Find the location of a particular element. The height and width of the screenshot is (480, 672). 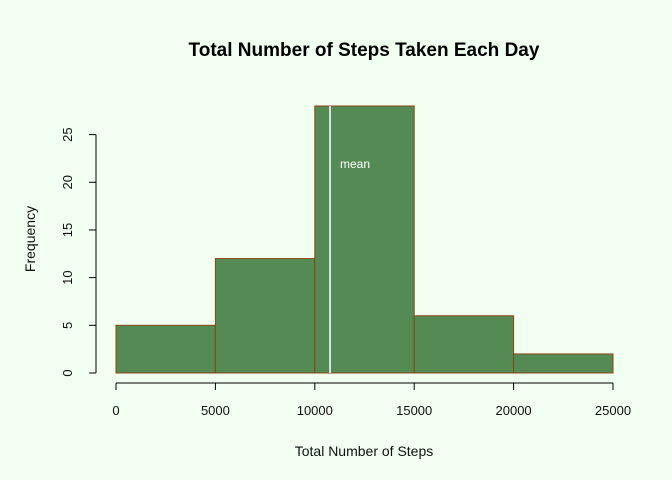

y-tick-label-2: 10 is located at coordinates (67, 277).